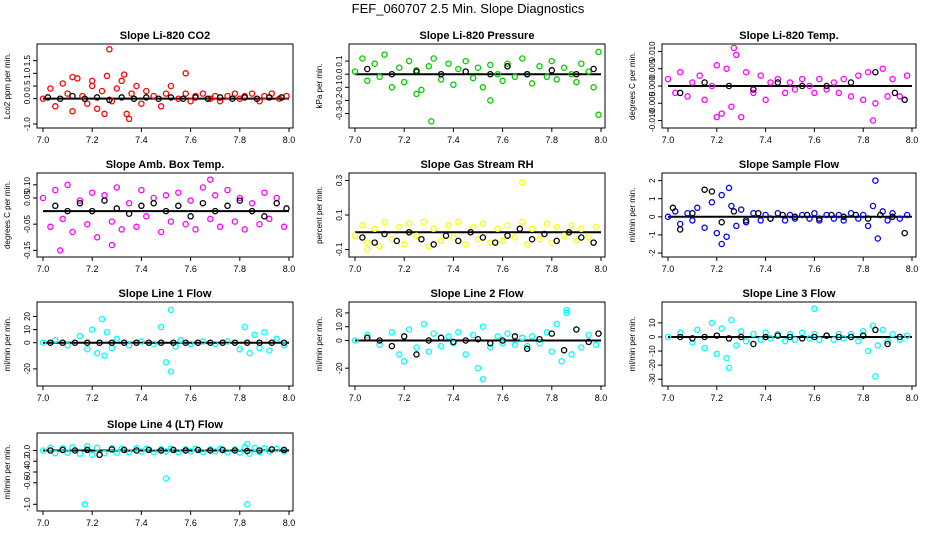 The height and width of the screenshot is (540, 936). What do you see at coordinates (339, 249) in the screenshot?
I see `y-tick-label: -0.1` at bounding box center [339, 249].